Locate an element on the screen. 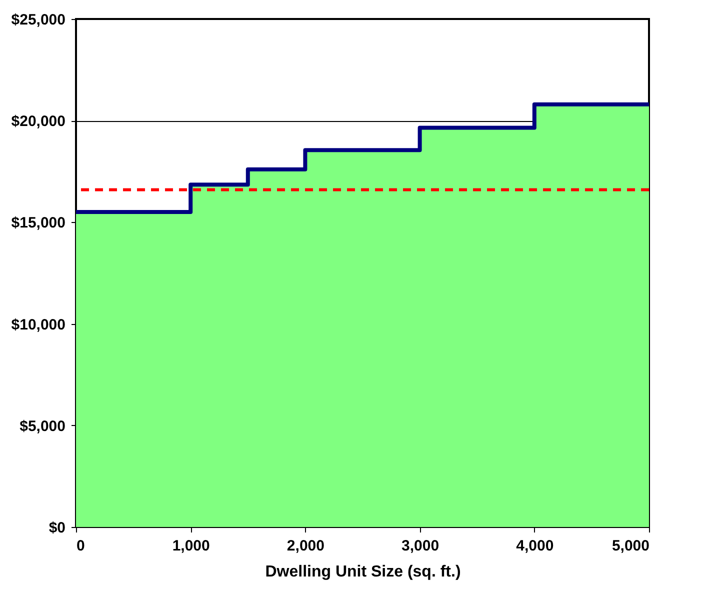  y-tick-label: $25,000 is located at coordinates (38, 20).